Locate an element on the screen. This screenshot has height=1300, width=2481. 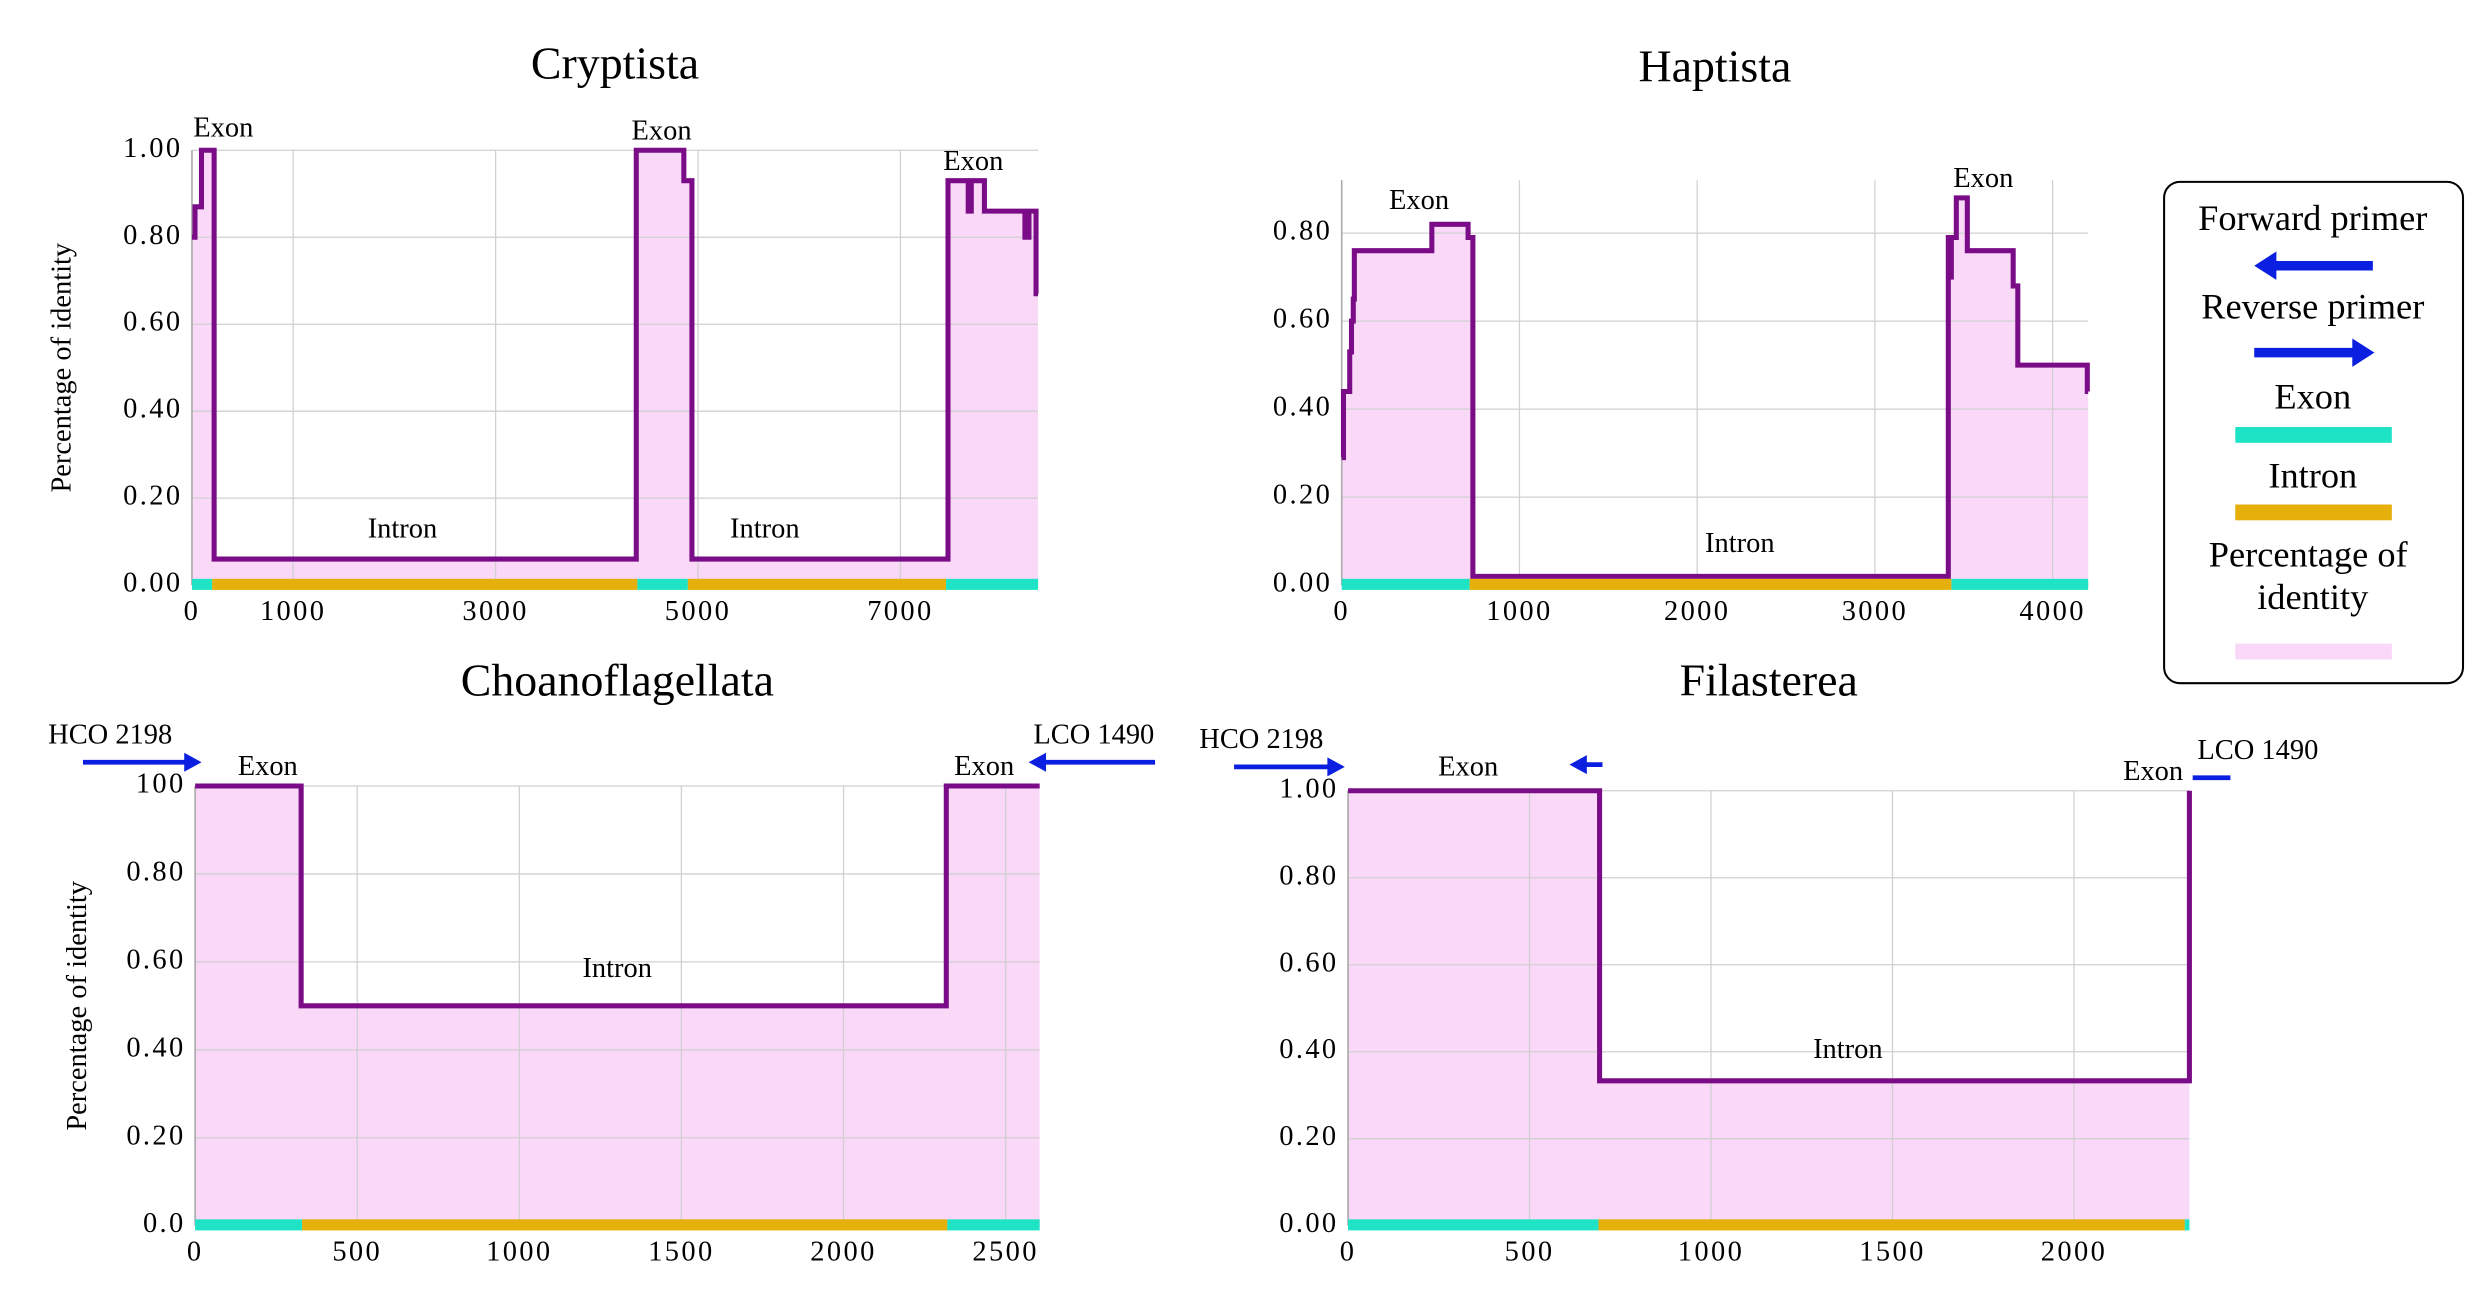
legend-label: Exon is located at coordinates (2312, 396).